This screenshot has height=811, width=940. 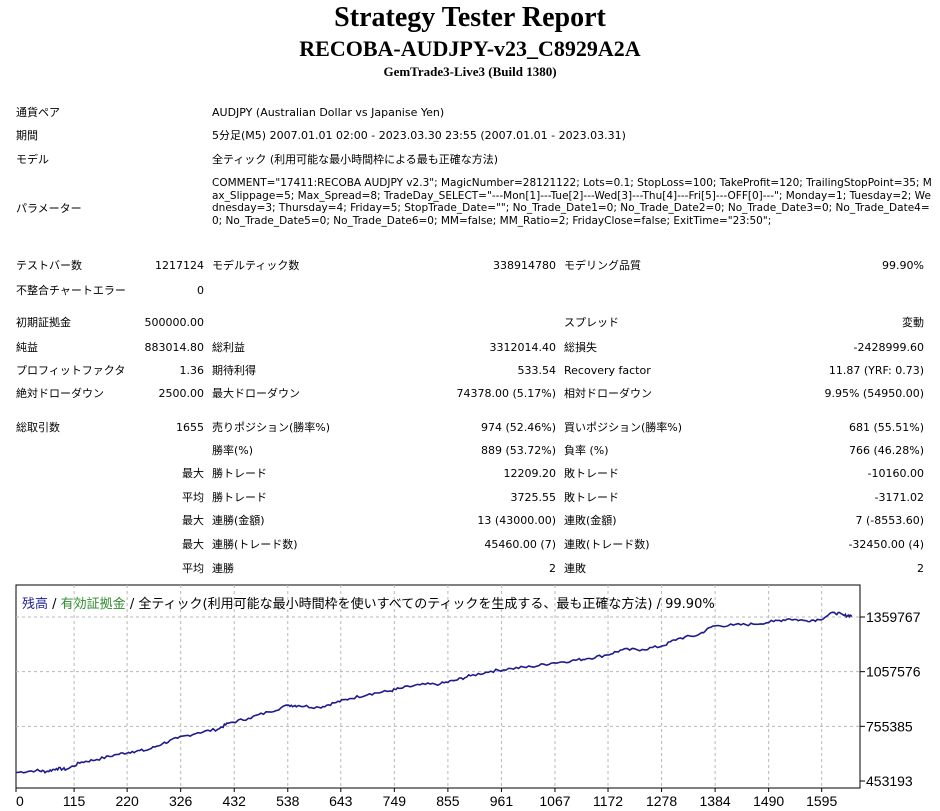 I want to click on x-tick-label: 115, so click(x=74, y=801).